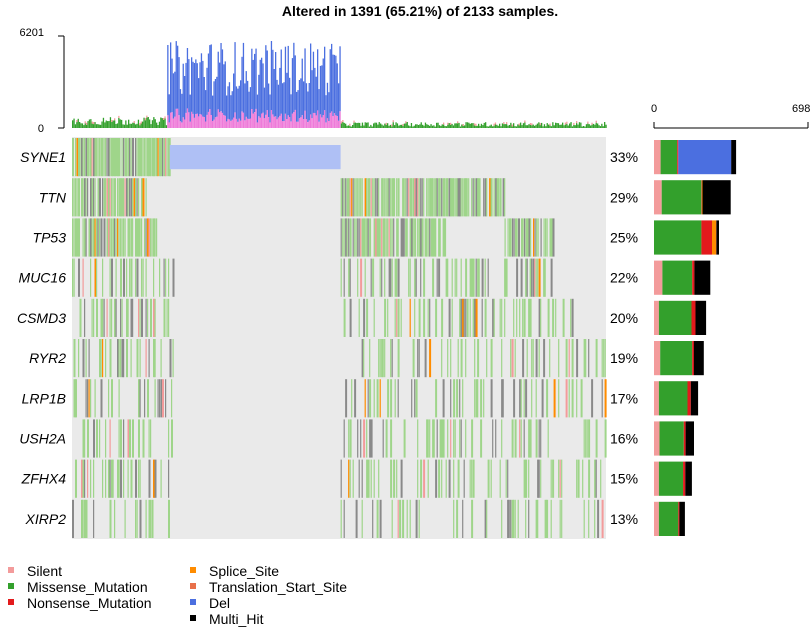 The image size is (812, 639). Describe the element at coordinates (678, 157) in the screenshot. I see `count-bar-syne1-nonsense_mutation` at that location.